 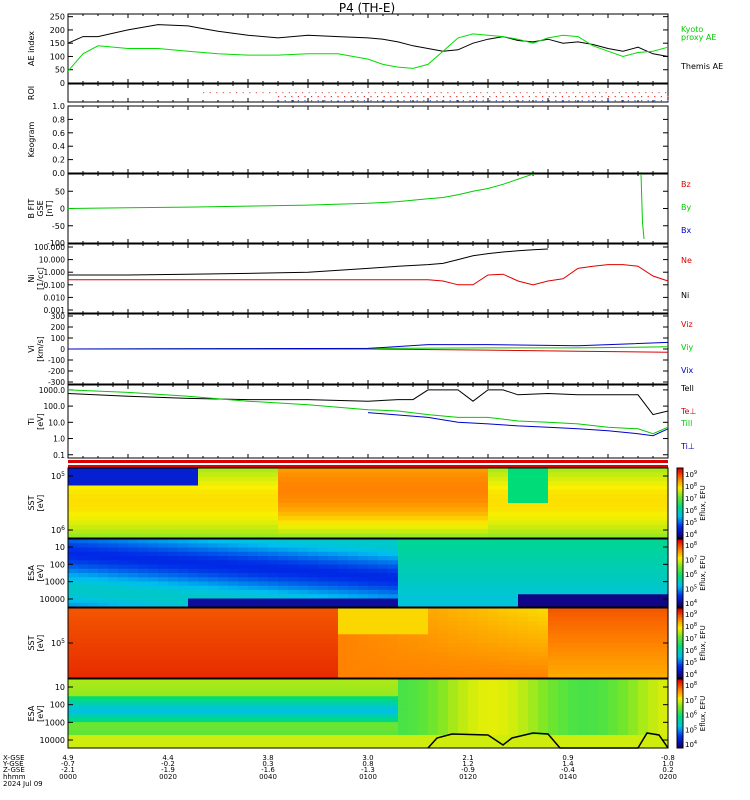 What do you see at coordinates (691, 510) in the screenshot?
I see `colorbar-tick-label: 106` at bounding box center [691, 510].